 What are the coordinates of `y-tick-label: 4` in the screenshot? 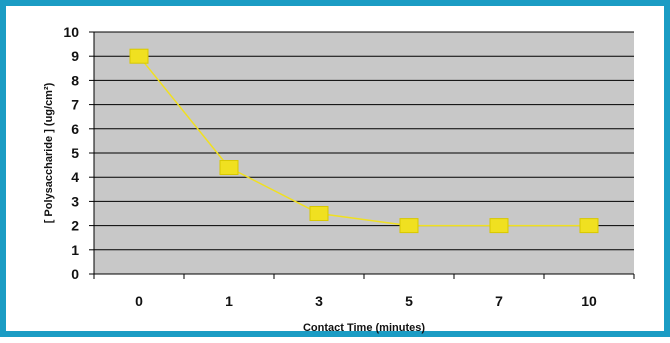 It's located at (75, 177).